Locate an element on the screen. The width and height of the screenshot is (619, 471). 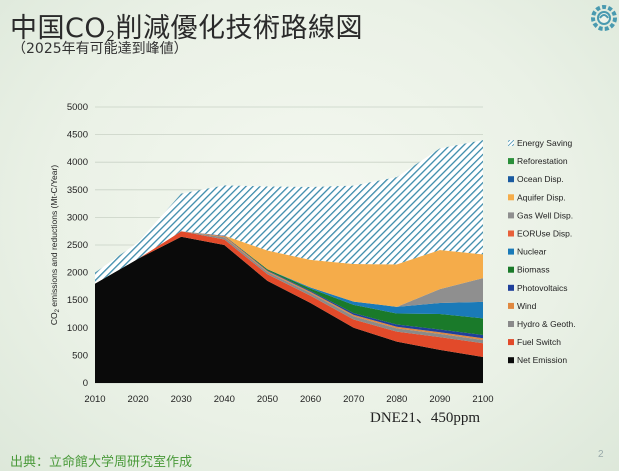
page-number: 2 is located at coordinates (601, 454).